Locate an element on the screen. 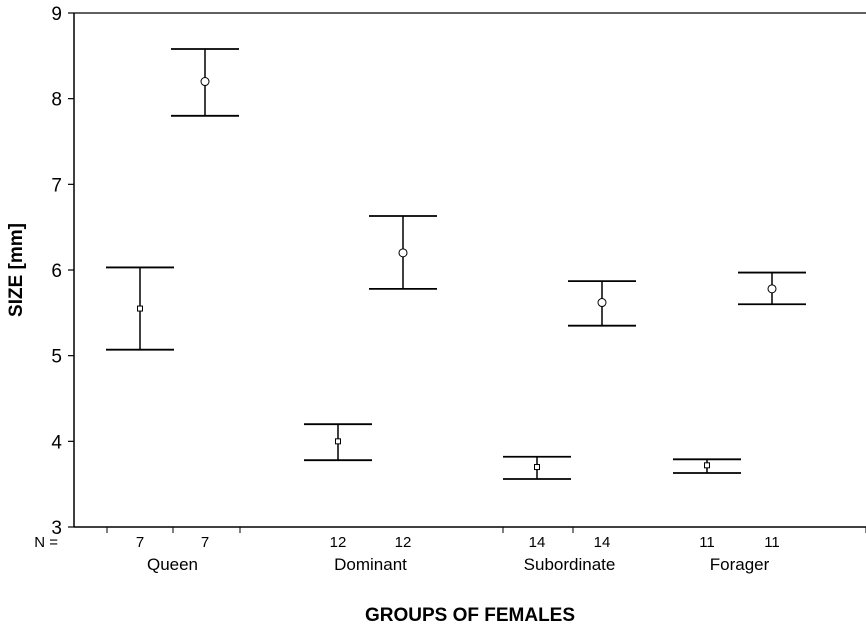 Image resolution: width=866 pixels, height=631 pixels. y-tick-label-5: 8 is located at coordinates (56, 100).